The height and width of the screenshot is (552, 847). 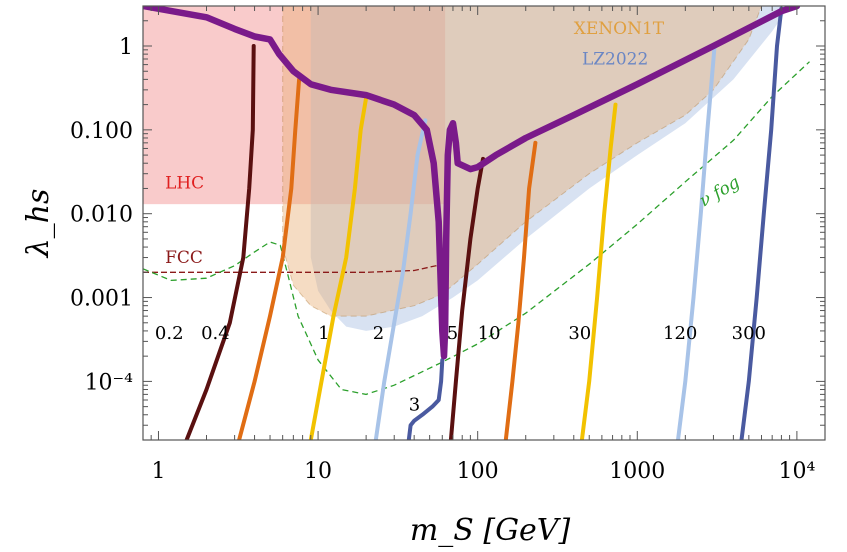 I want to click on x-tick-label: 10⁴, so click(x=796, y=471).